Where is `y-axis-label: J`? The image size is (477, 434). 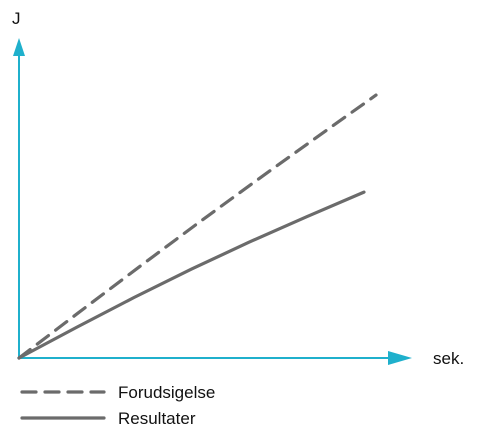
y-axis-label: J is located at coordinates (16, 18).